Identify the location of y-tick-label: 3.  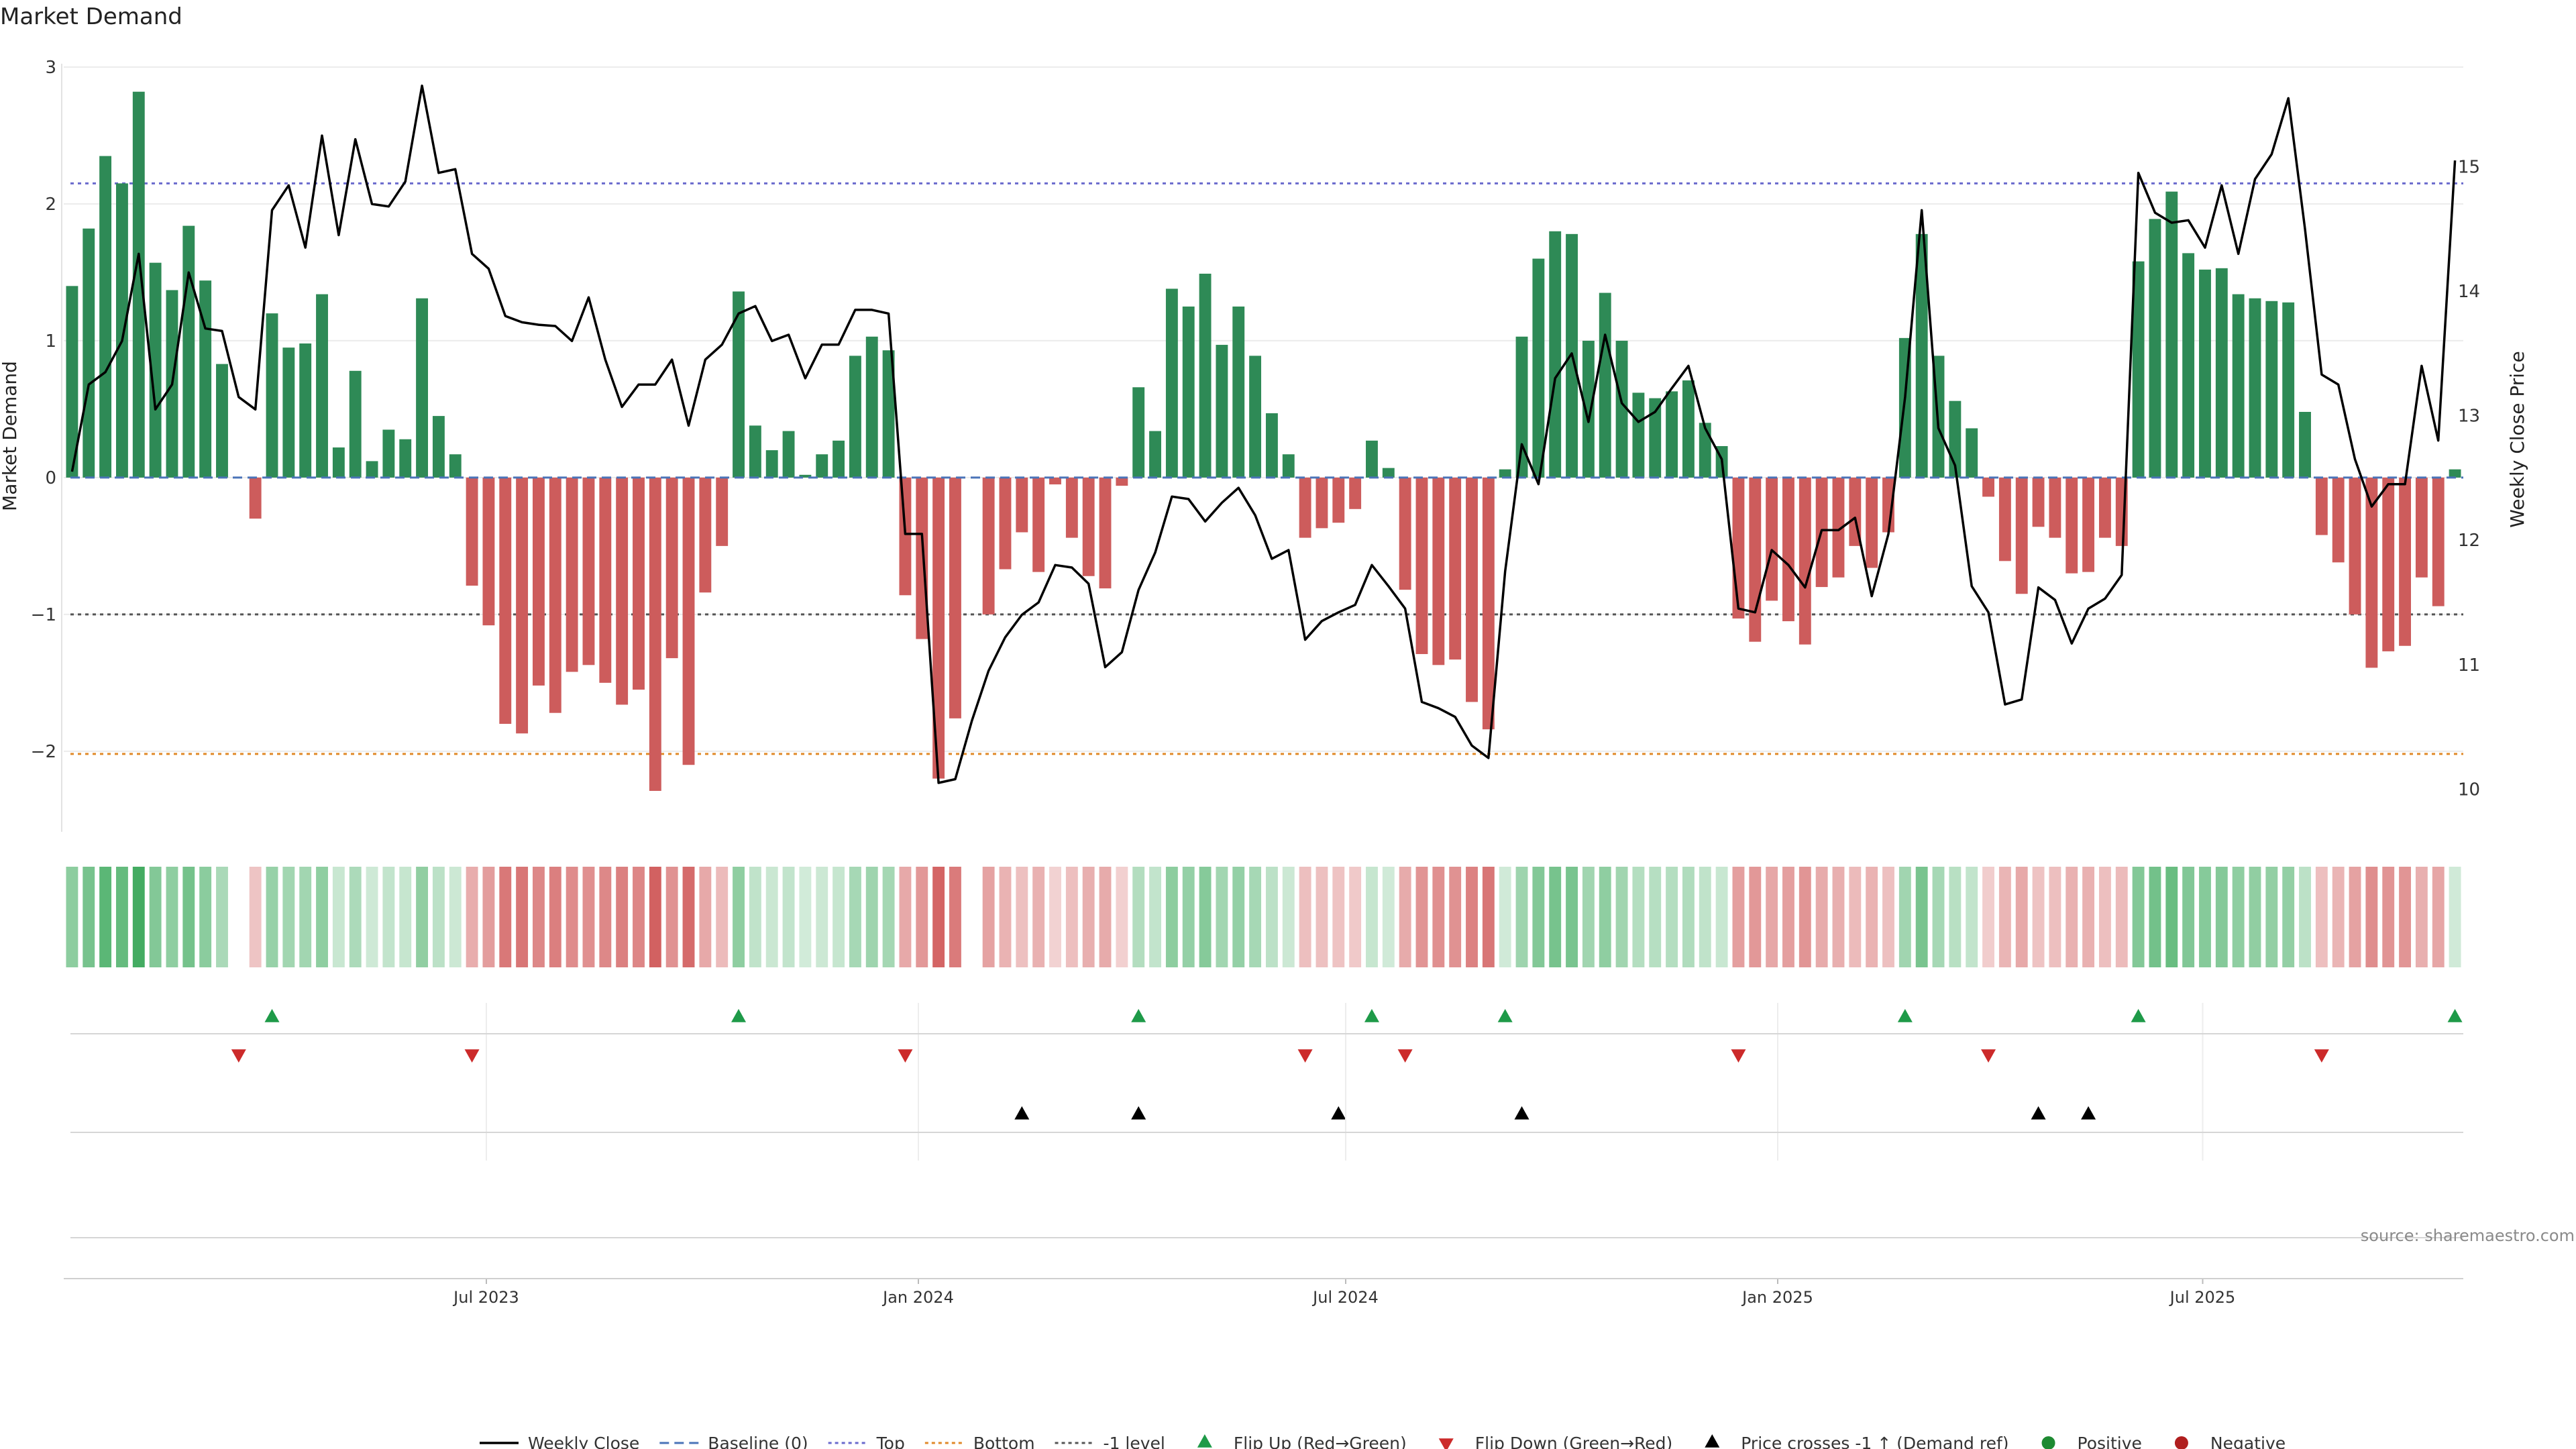
(50, 68).